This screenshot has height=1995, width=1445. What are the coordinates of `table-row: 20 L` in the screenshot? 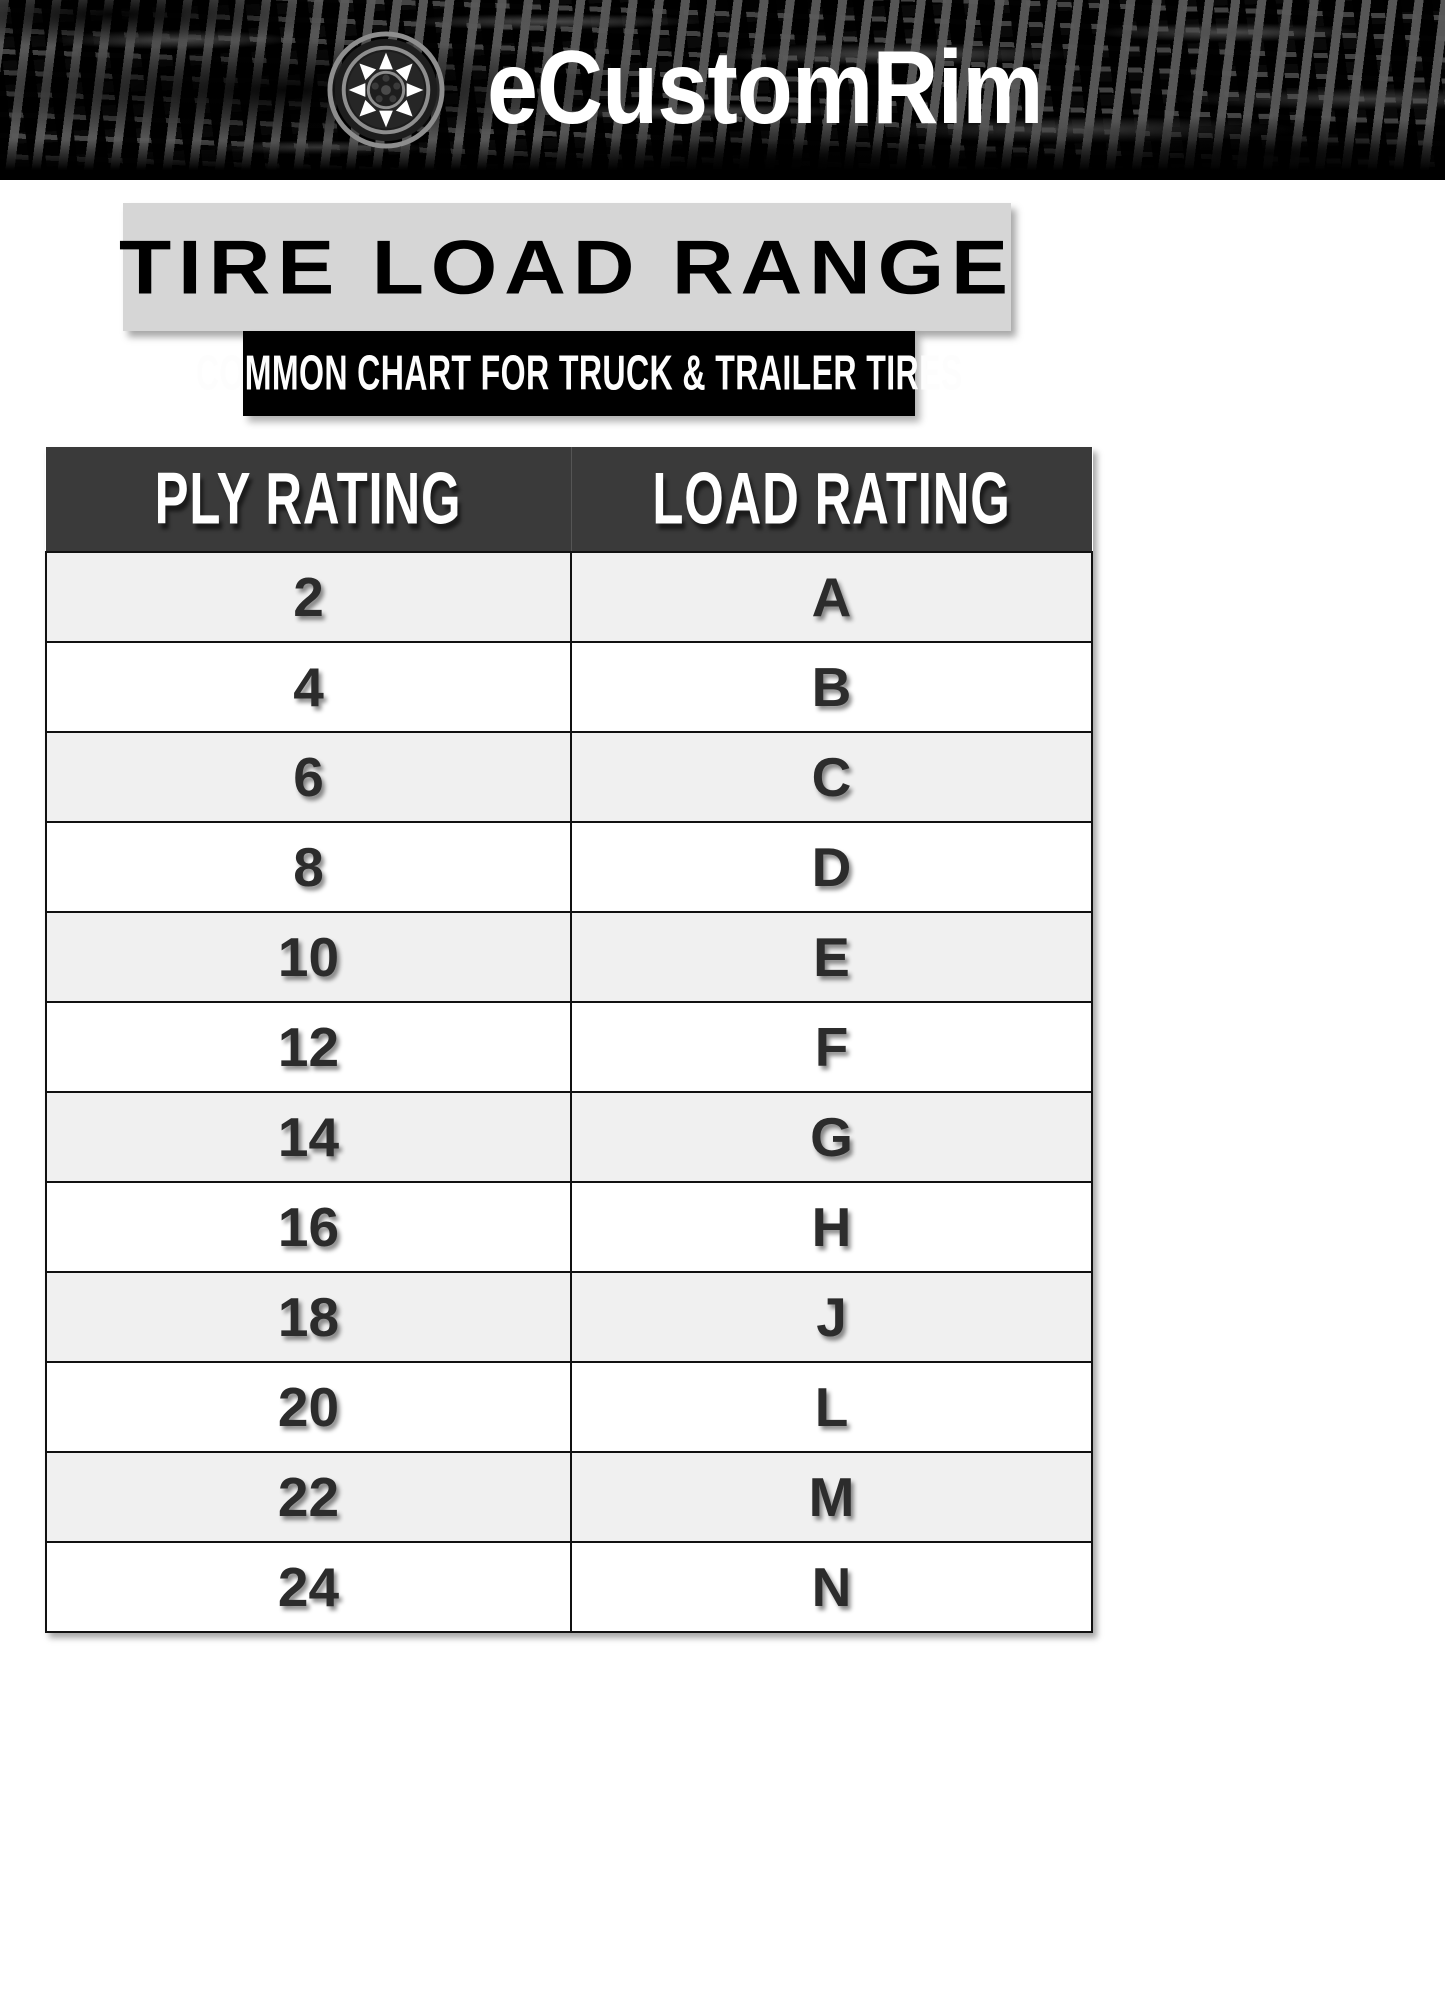 It's located at (569, 1407).